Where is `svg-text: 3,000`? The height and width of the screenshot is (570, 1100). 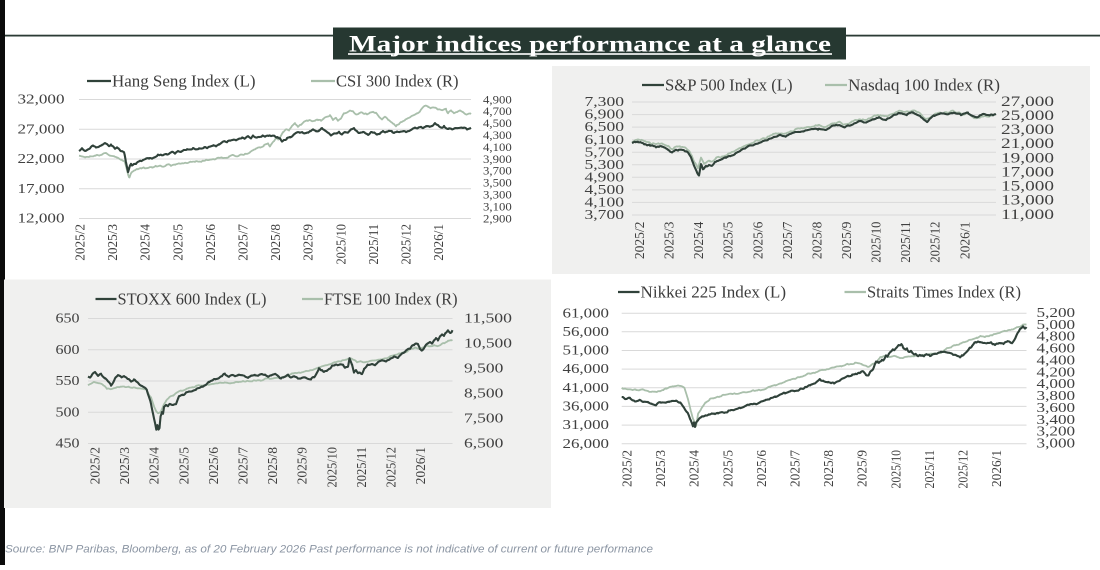 svg-text: 3,000 is located at coordinates (1056, 443).